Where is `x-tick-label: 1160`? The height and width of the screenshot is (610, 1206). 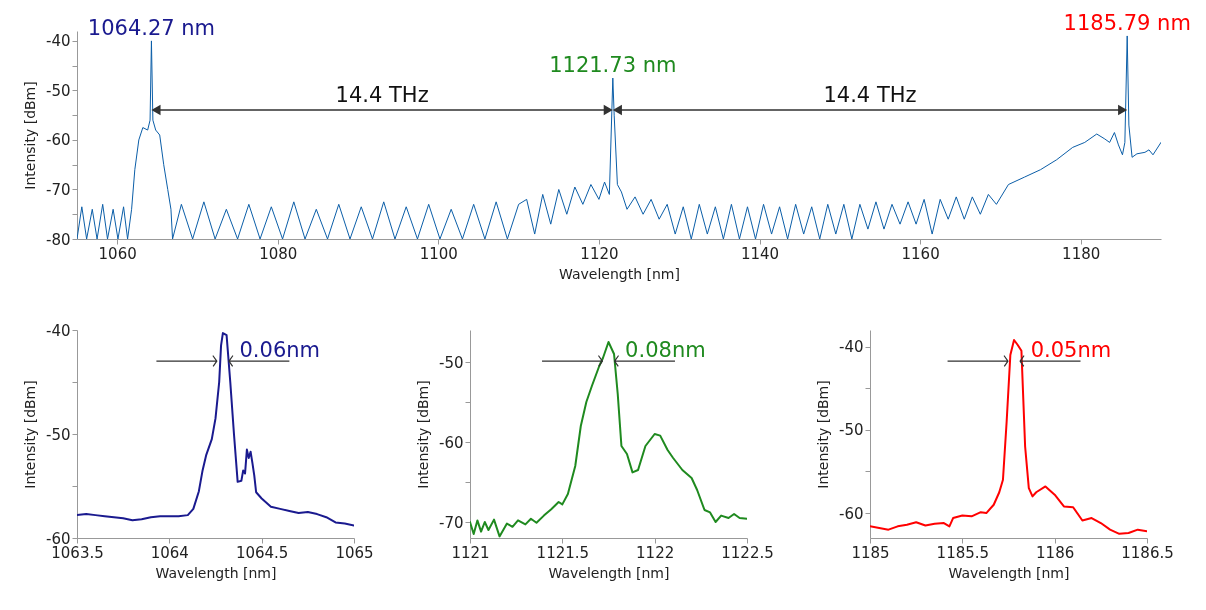
x-tick-label: 1160 is located at coordinates (920, 253).